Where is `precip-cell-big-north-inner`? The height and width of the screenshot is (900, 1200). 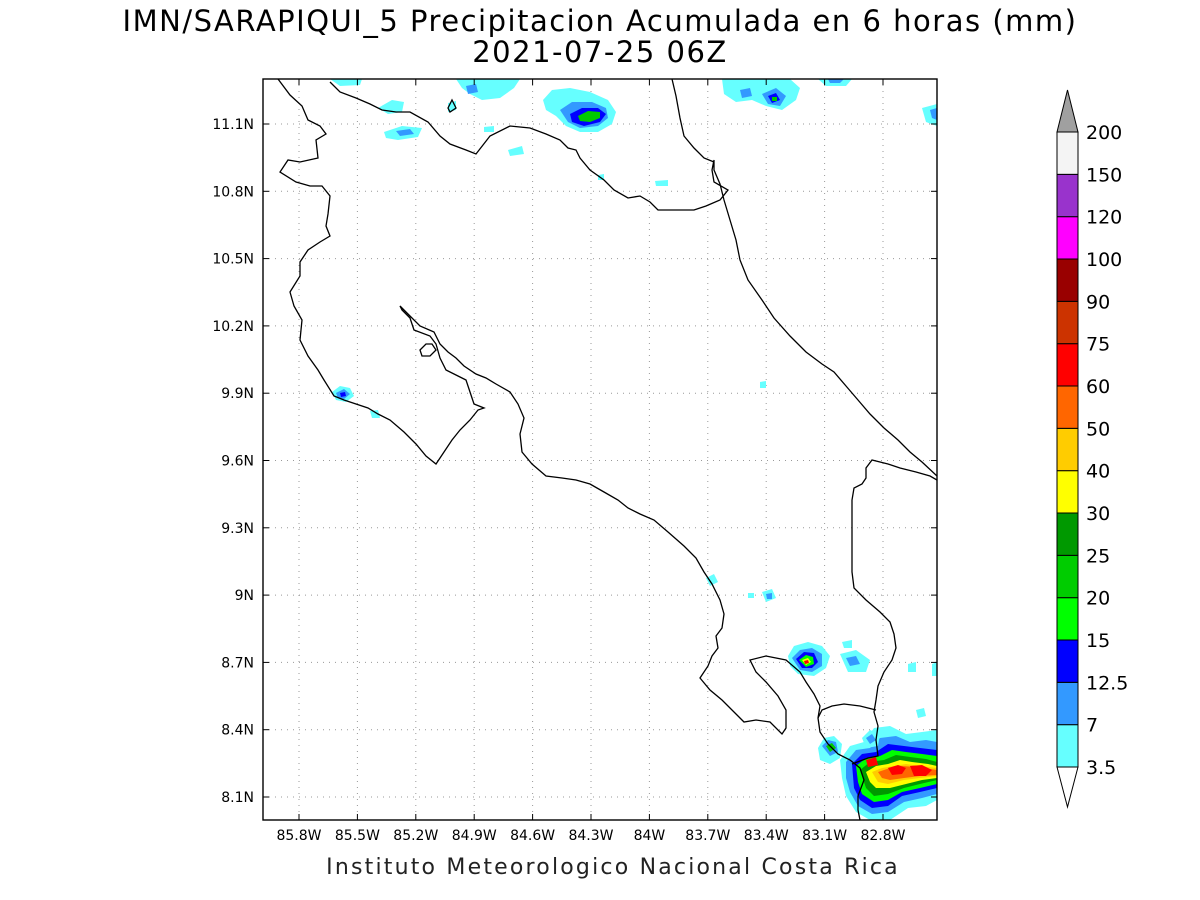 precip-cell-big-north-inner is located at coordinates (589, 116).